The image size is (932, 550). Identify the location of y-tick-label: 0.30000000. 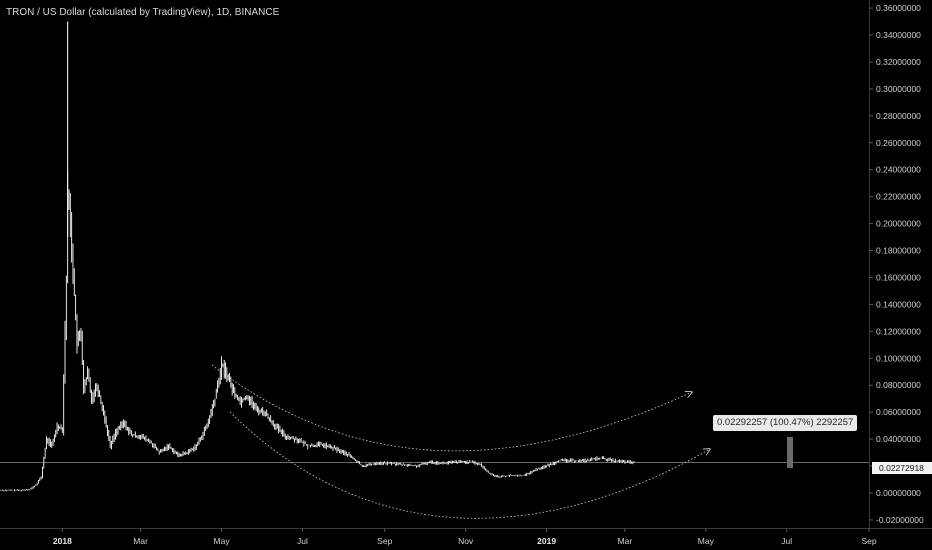
(898, 89).